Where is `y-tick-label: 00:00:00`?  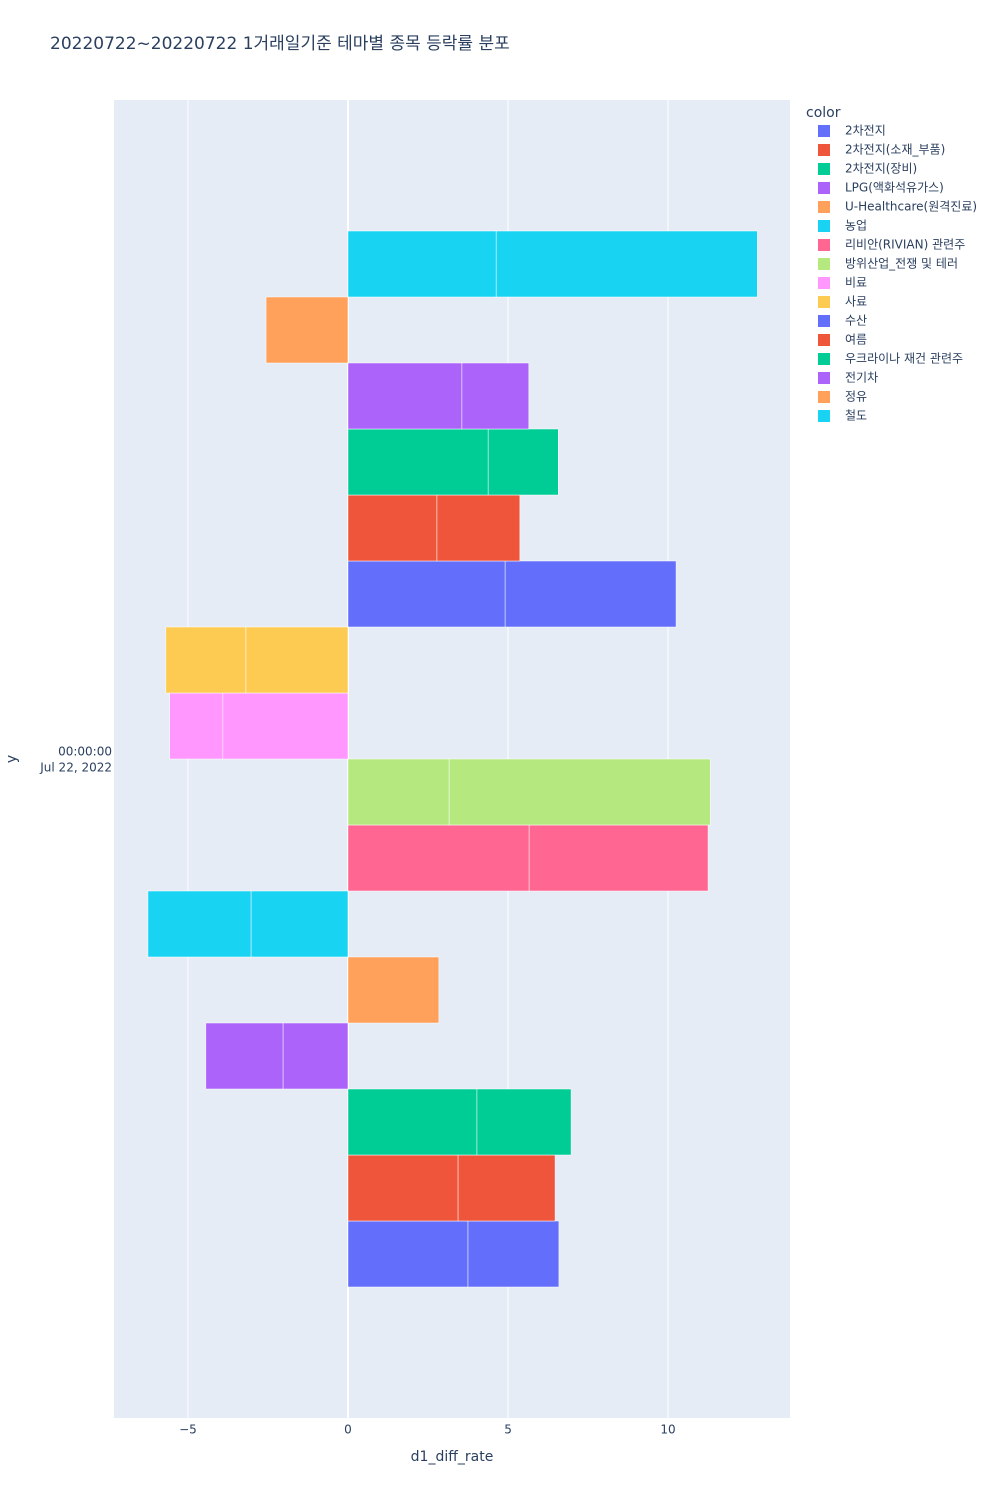 y-tick-label: 00:00:00 is located at coordinates (85, 752).